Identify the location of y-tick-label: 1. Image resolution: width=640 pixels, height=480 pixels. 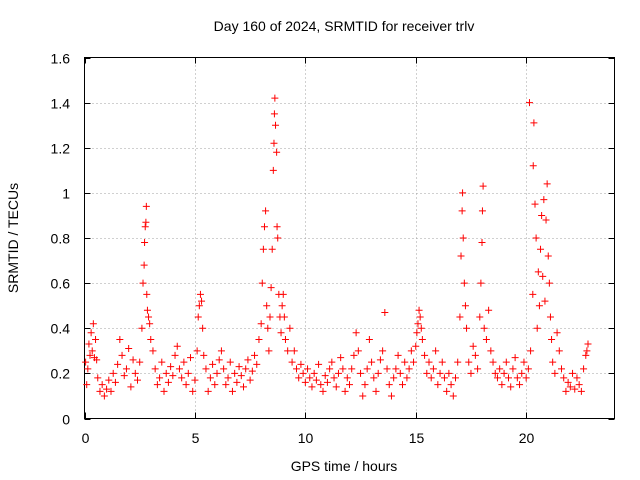
(66, 194).